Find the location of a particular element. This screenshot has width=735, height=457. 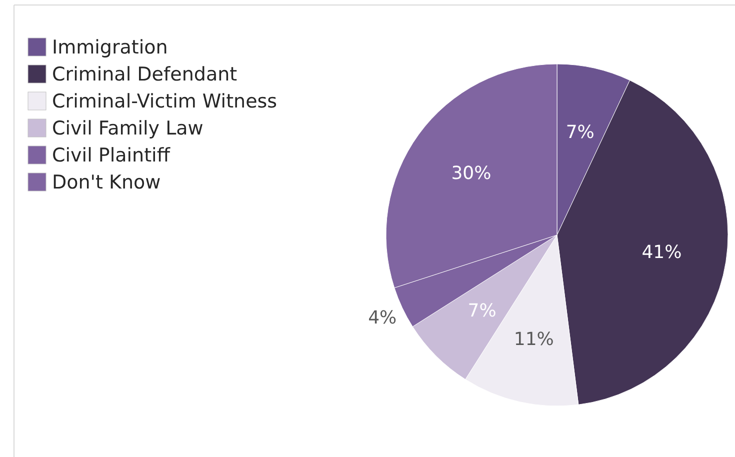

data-label: 30% is located at coordinates (471, 173).